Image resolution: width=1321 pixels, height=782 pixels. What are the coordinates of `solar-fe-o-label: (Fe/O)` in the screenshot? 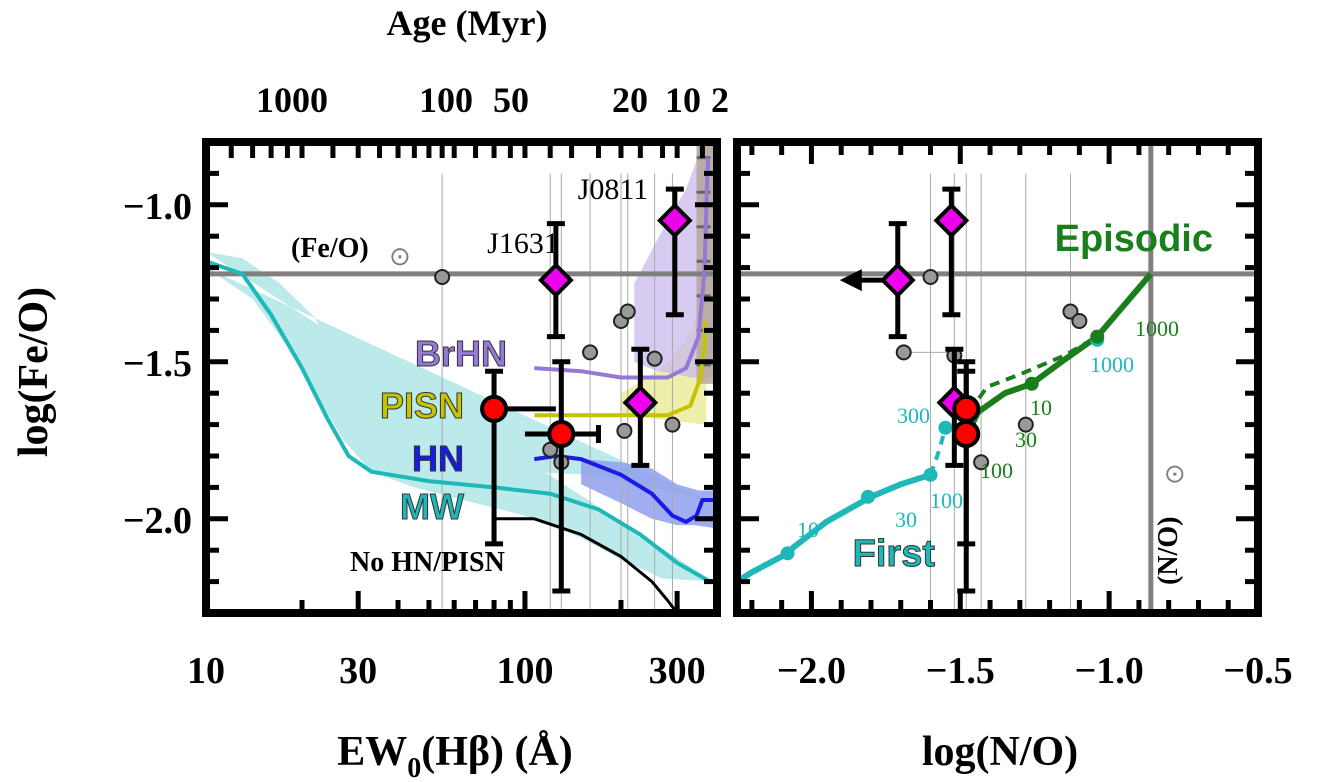 It's located at (330, 248).